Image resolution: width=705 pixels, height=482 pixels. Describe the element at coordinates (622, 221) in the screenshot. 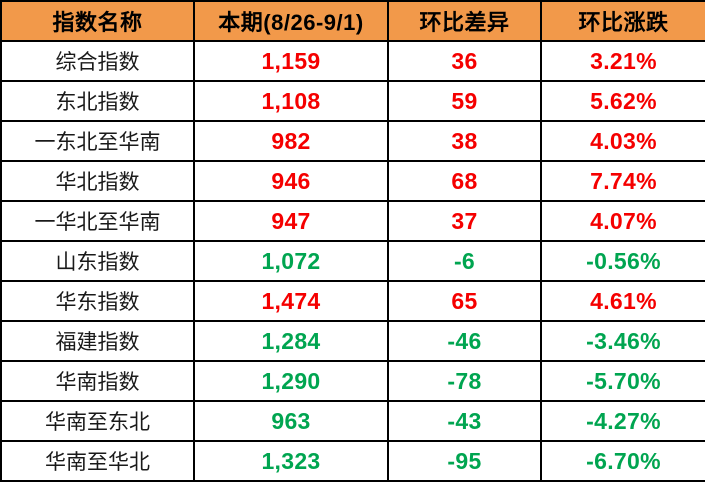

I see `cell-mom-change-pct: 4.07%` at that location.